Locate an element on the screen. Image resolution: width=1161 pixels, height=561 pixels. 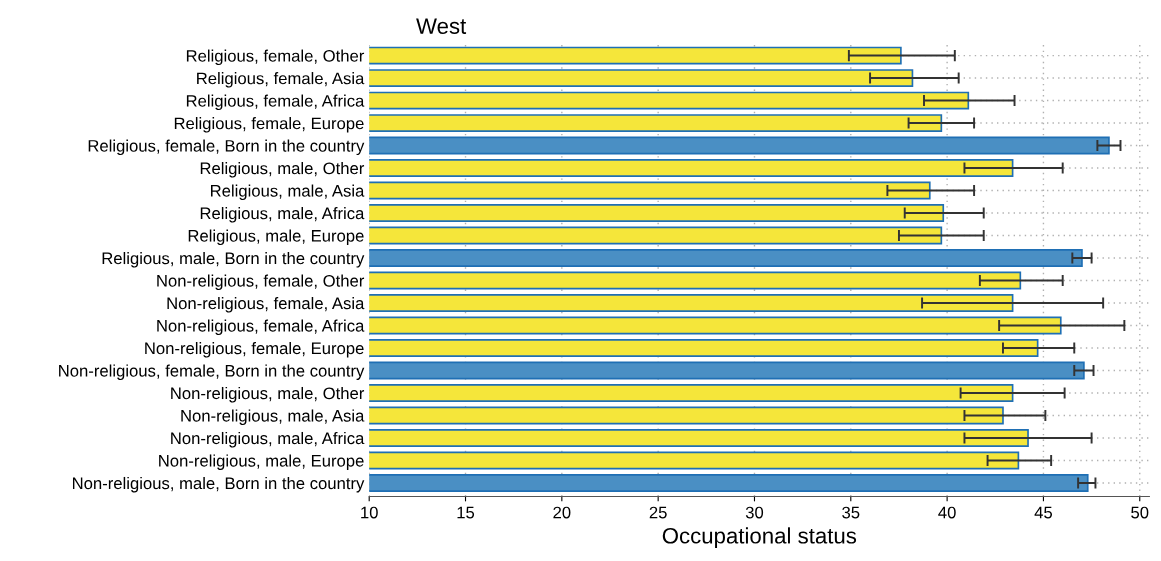
y-tick-label: Religious, female, Other is located at coordinates (275, 57).